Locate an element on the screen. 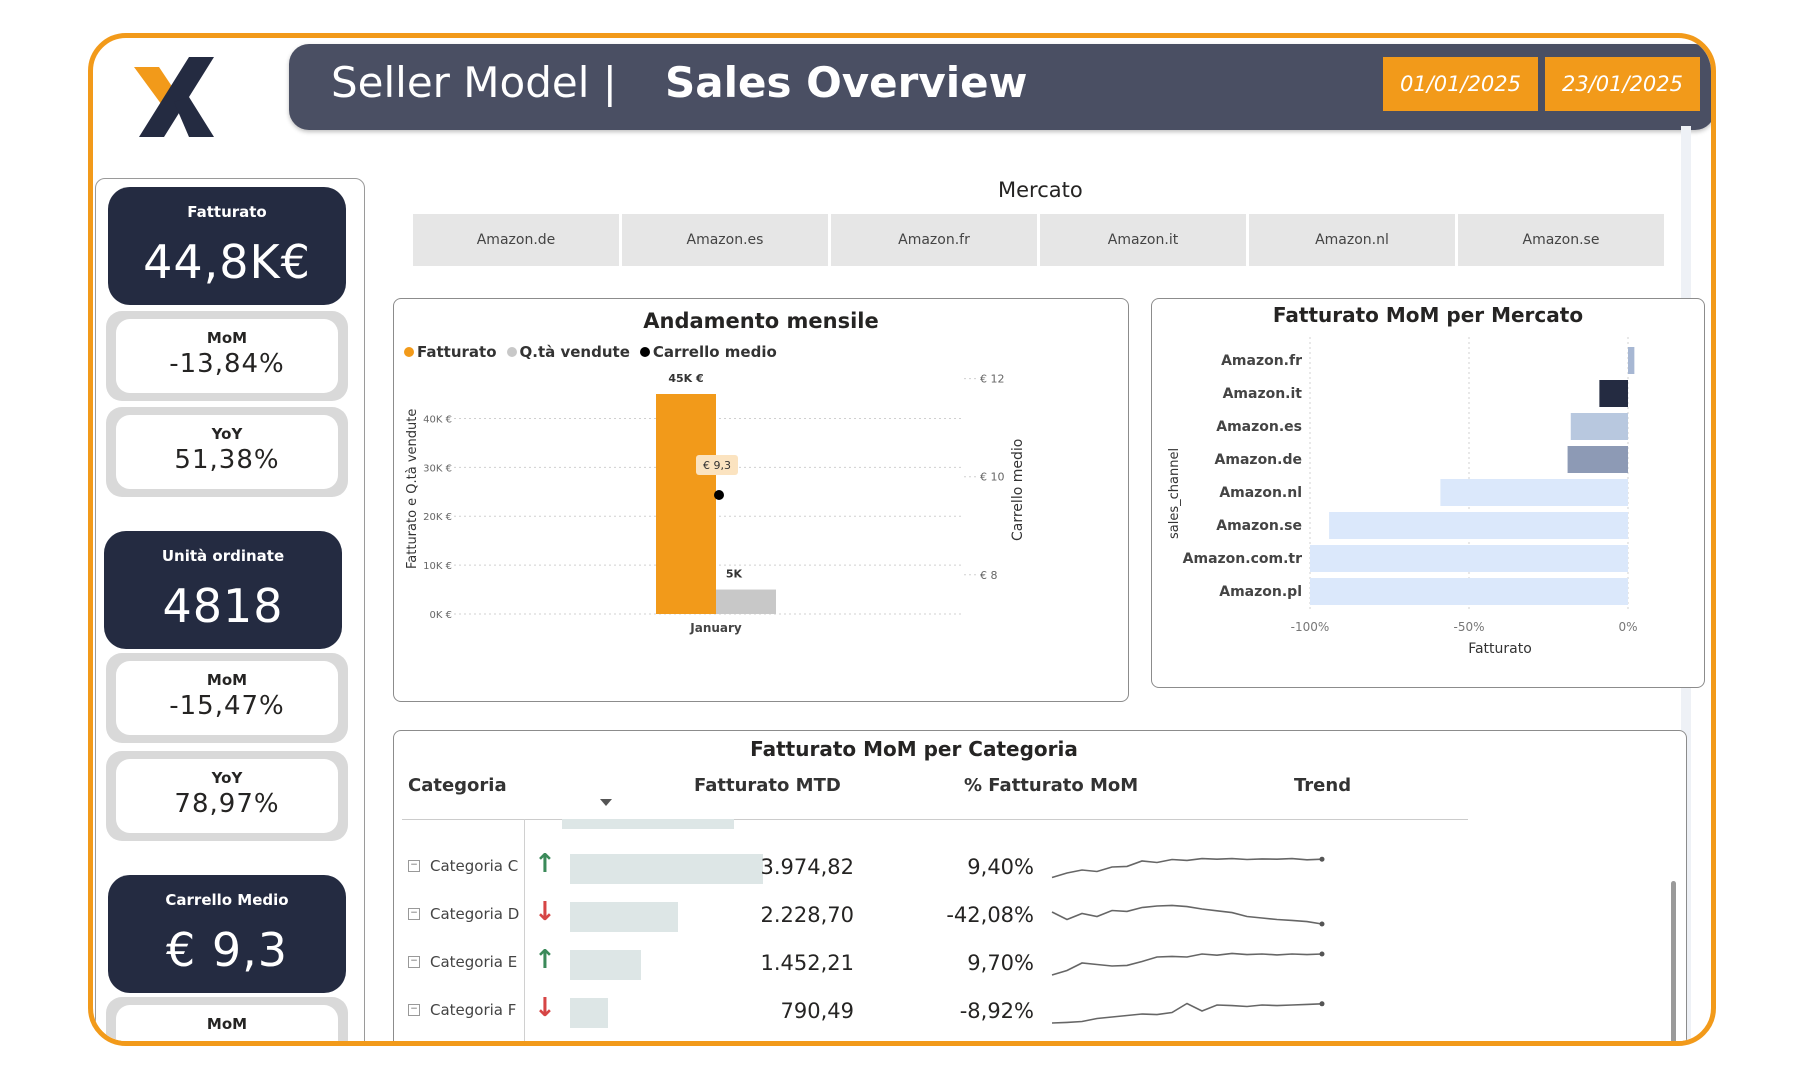 The image size is (1804, 1080). bar-qta-vendute is located at coordinates (746, 601).